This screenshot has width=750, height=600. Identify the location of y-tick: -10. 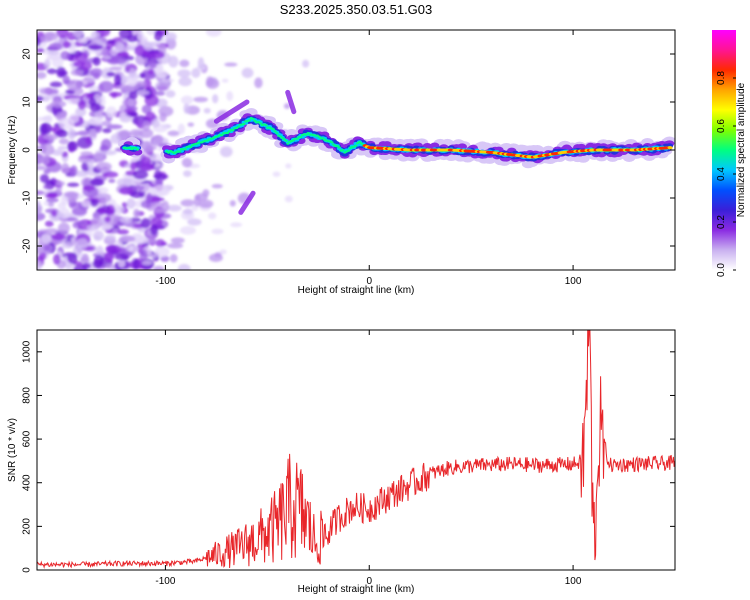
(348, 197).